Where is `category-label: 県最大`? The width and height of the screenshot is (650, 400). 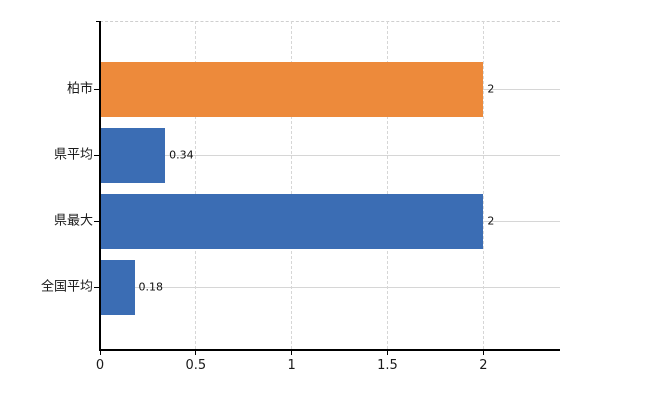
category-label: 県最大 is located at coordinates (73, 221).